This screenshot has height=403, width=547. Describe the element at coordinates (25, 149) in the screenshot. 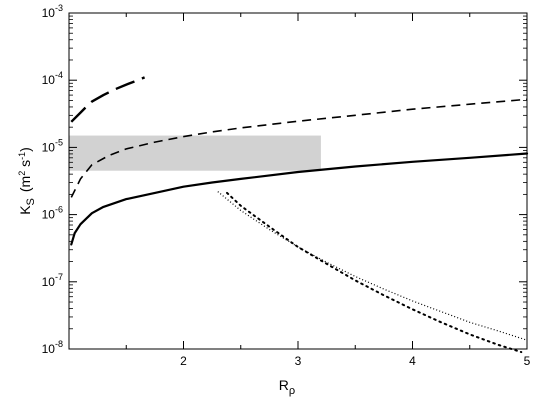

I see `y-axis-units-suffix: )` at that location.